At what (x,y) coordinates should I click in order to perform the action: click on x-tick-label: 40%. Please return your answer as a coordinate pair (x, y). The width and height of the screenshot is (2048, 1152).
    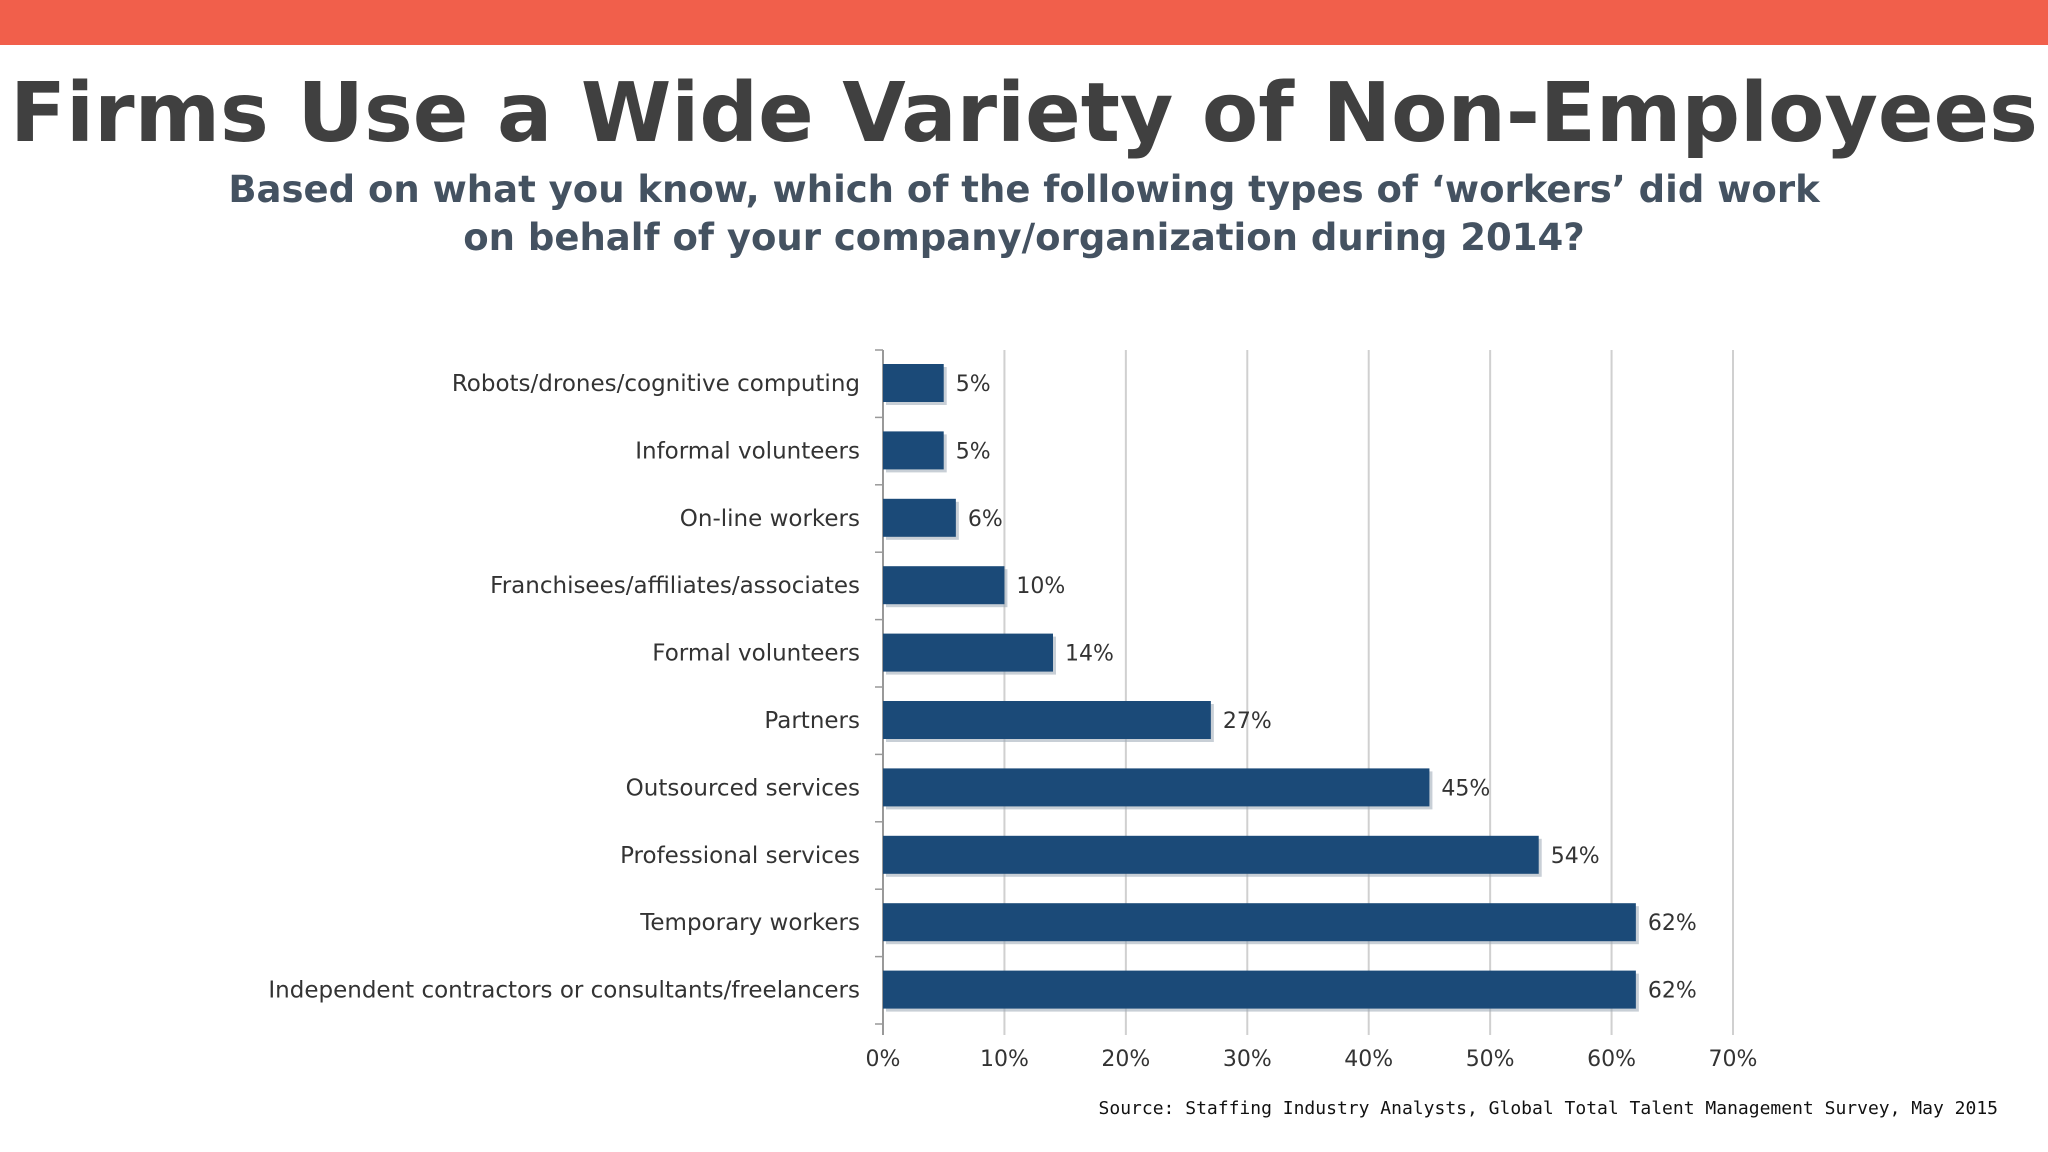
    Looking at the image, I should click on (1368, 1059).